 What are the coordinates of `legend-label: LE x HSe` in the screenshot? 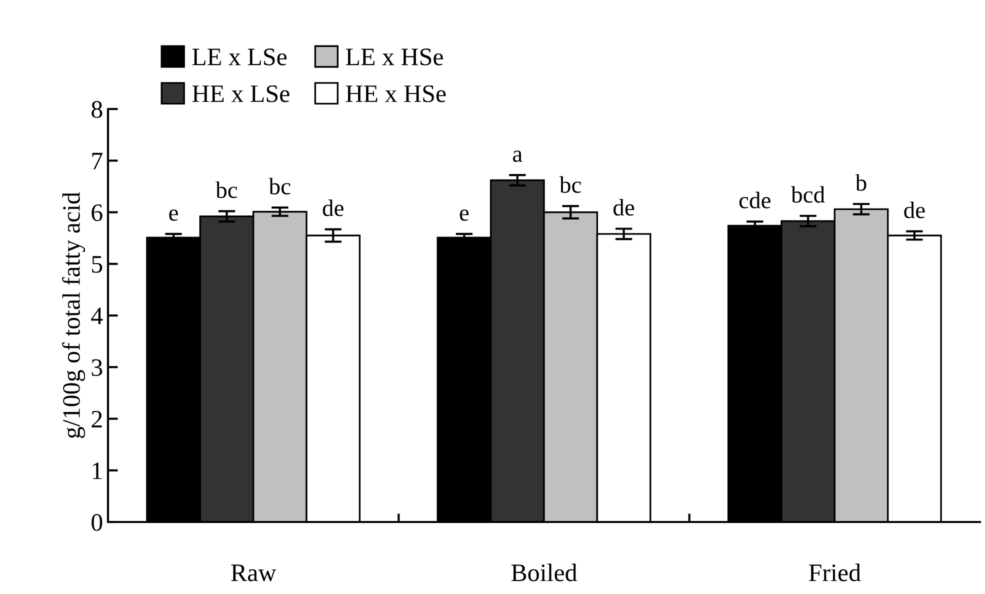 It's located at (394, 57).